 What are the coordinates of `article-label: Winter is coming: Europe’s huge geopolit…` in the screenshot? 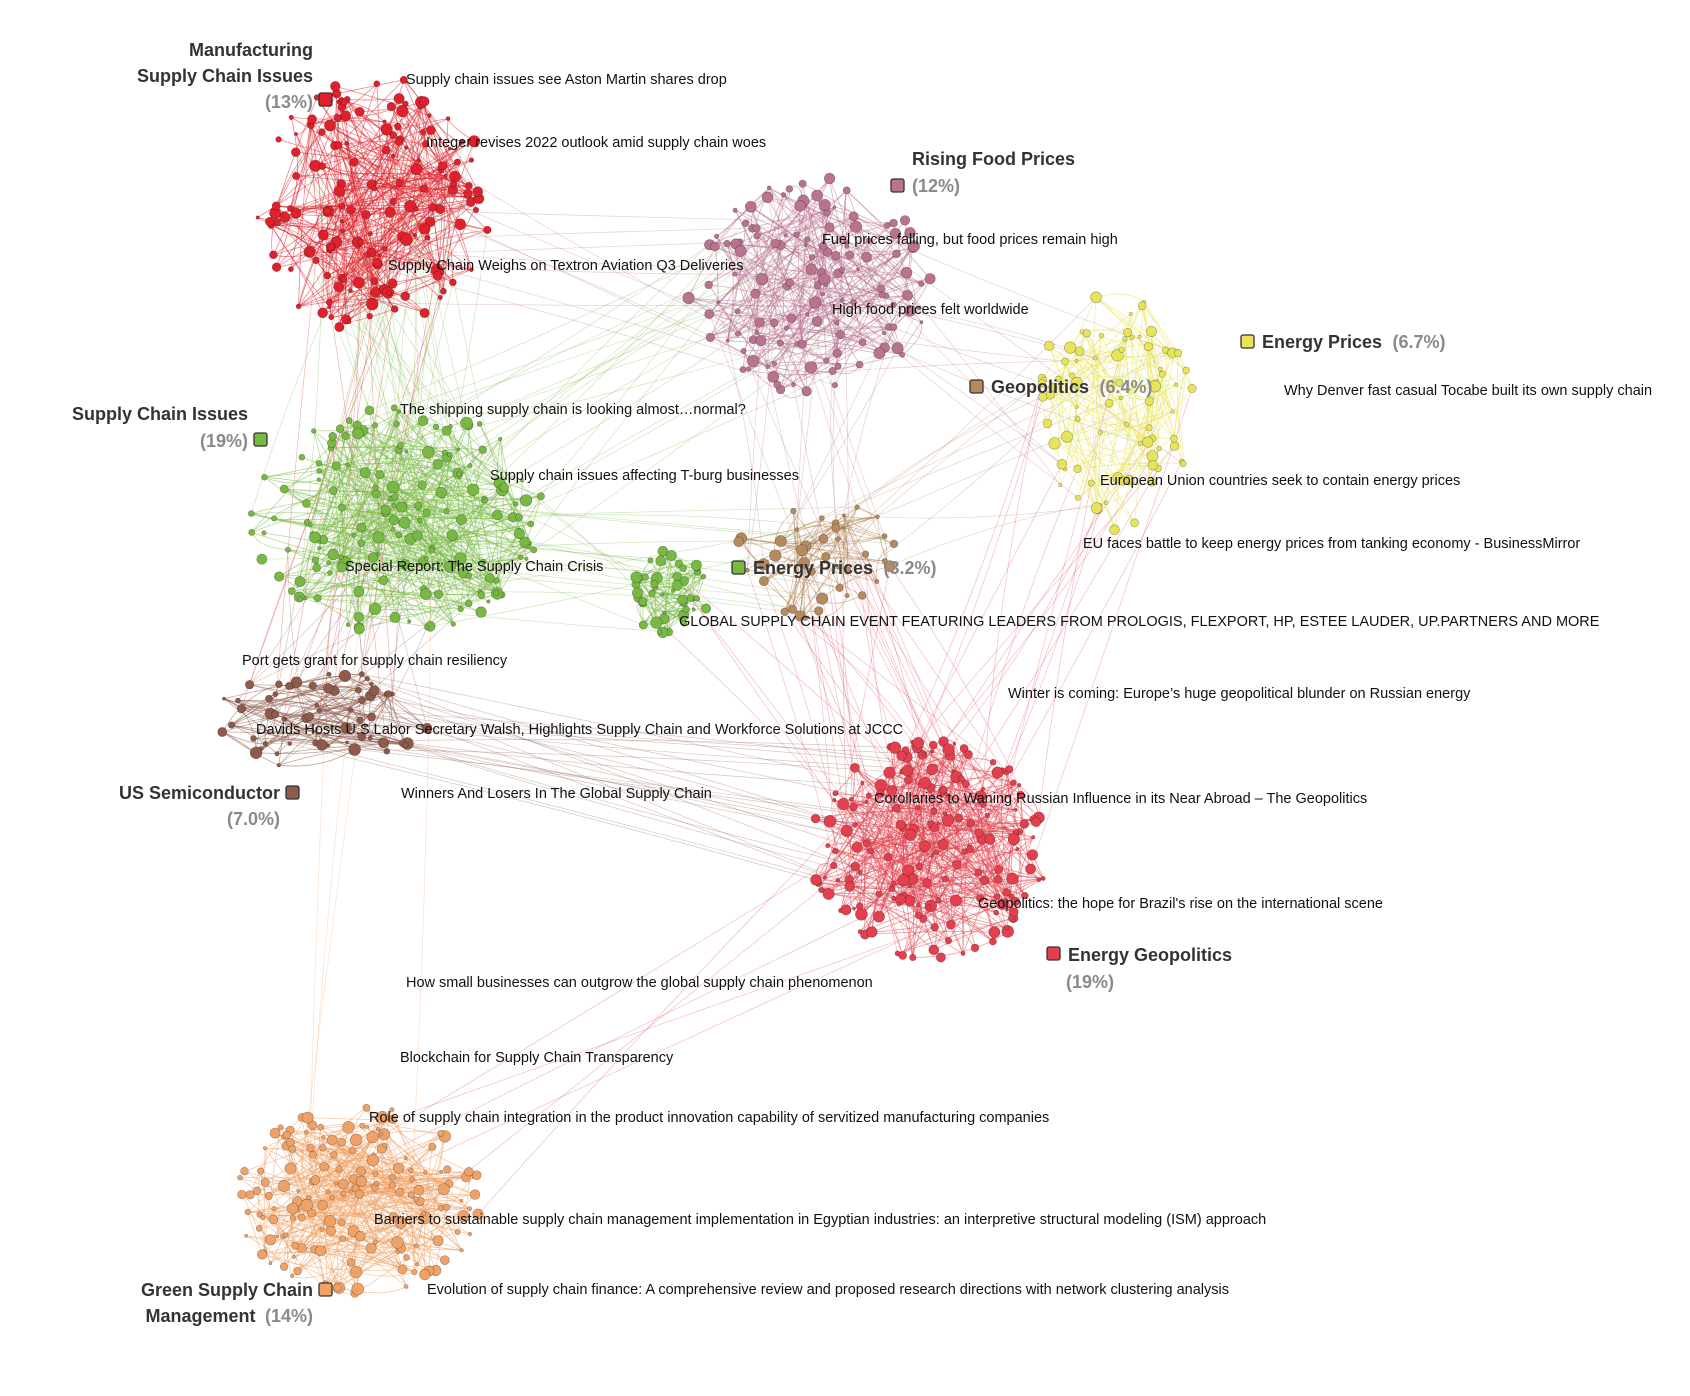 It's located at (1239, 694).